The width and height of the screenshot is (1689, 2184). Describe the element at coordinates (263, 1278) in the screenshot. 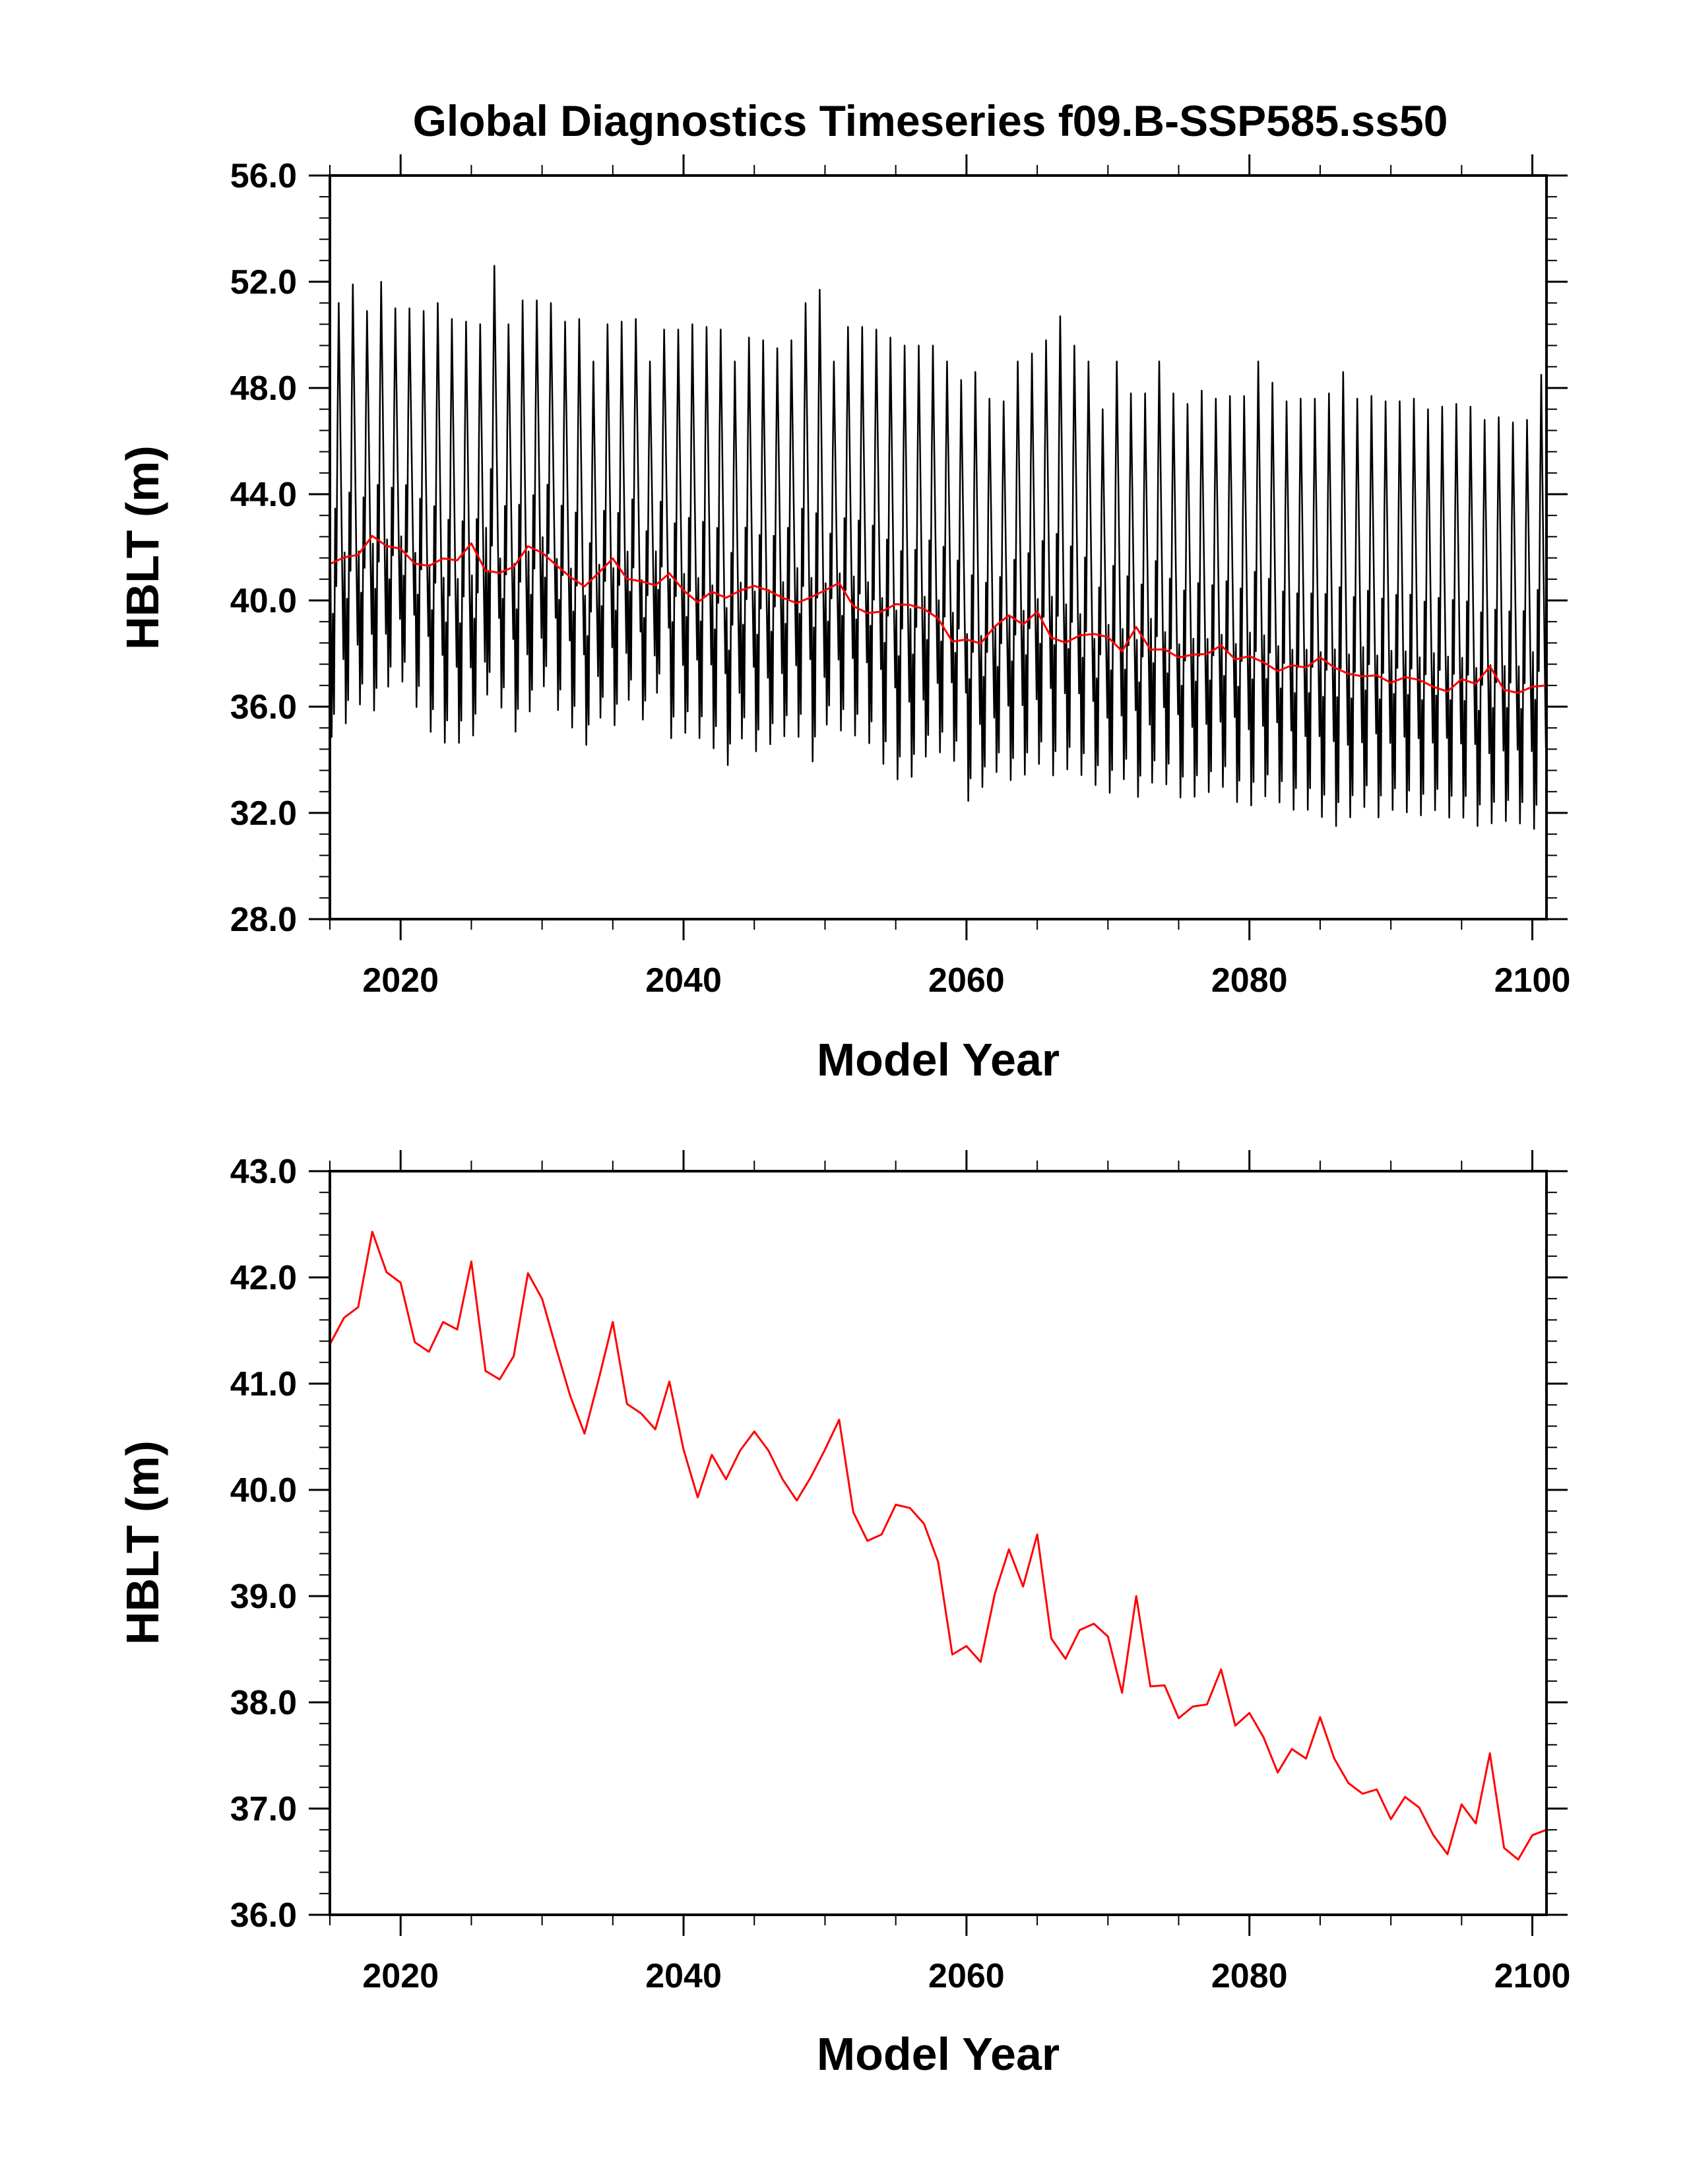

I see `y-tick-label: 42.0` at that location.